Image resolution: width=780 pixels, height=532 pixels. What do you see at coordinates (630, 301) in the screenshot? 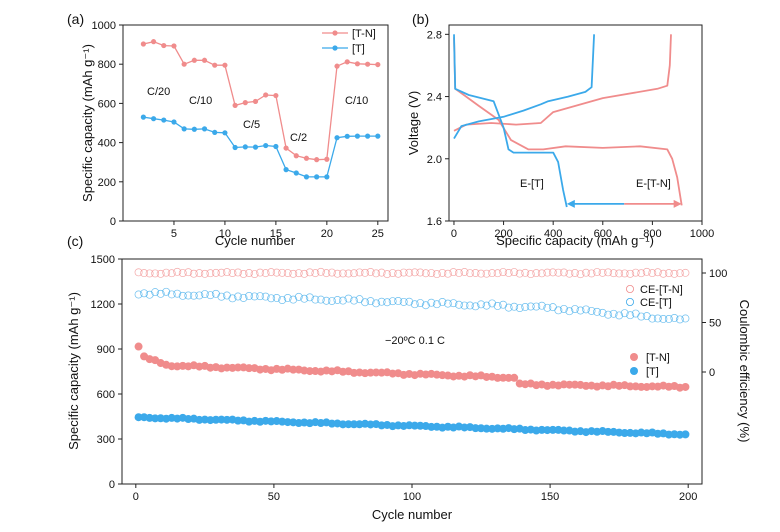
I see `legend-c-marker-ce-t` at bounding box center [630, 301].